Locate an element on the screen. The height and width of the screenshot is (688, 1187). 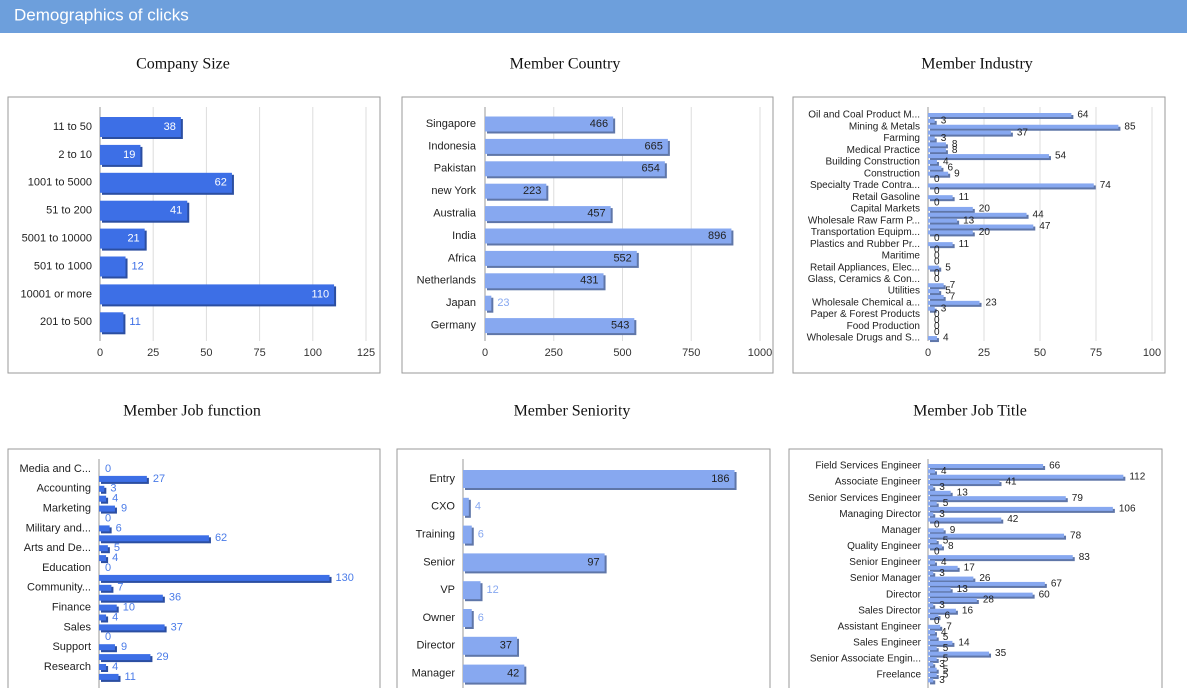
data-label: 37 is located at coordinates (506, 646).